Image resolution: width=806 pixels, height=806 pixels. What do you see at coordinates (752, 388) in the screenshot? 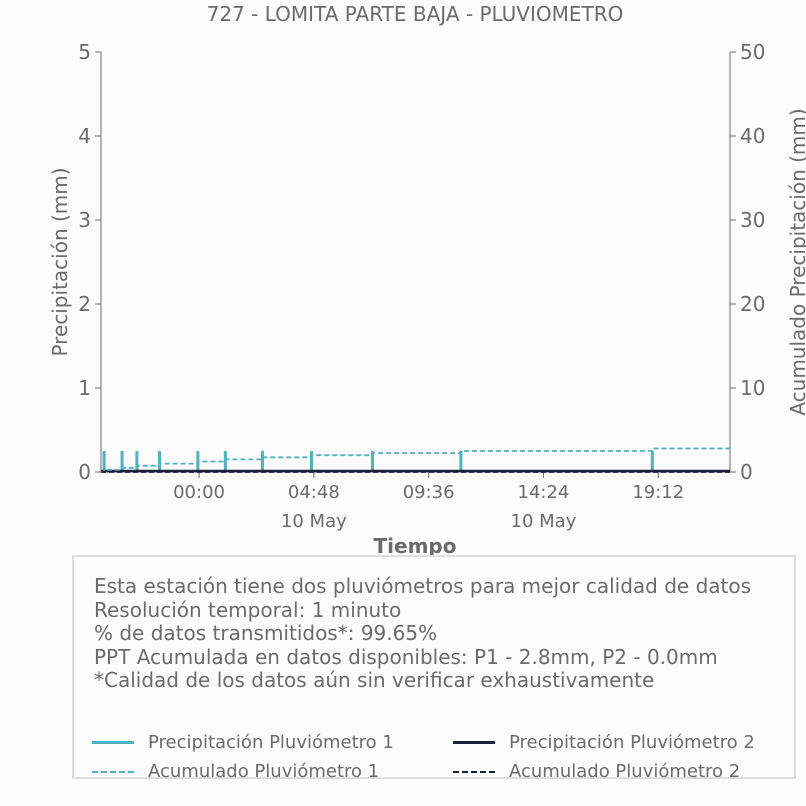
I see `y2-tick-label: 10` at bounding box center [752, 388].